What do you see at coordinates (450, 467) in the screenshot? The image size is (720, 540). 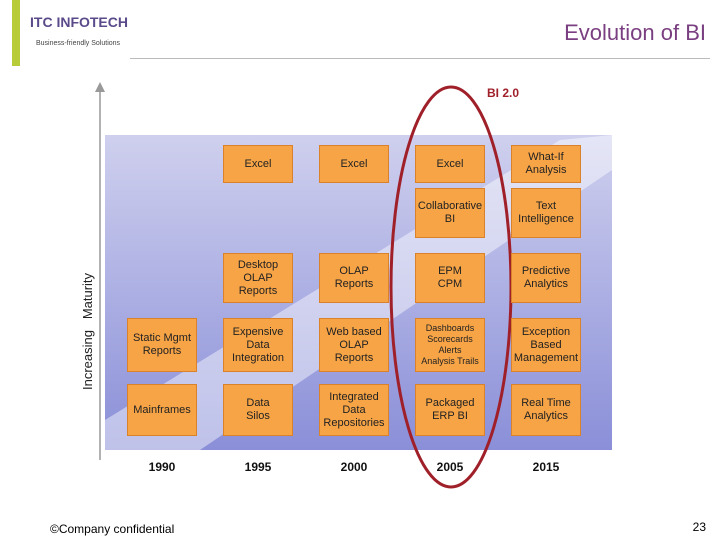 I see `year-label: 2005` at bounding box center [450, 467].